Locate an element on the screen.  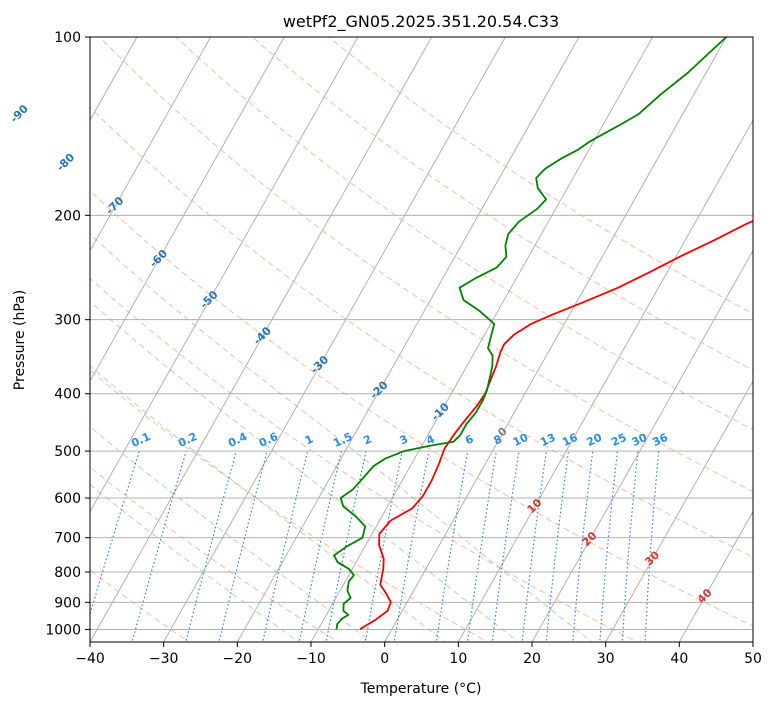
y-tick-label: 1000 is located at coordinates (63, 630).